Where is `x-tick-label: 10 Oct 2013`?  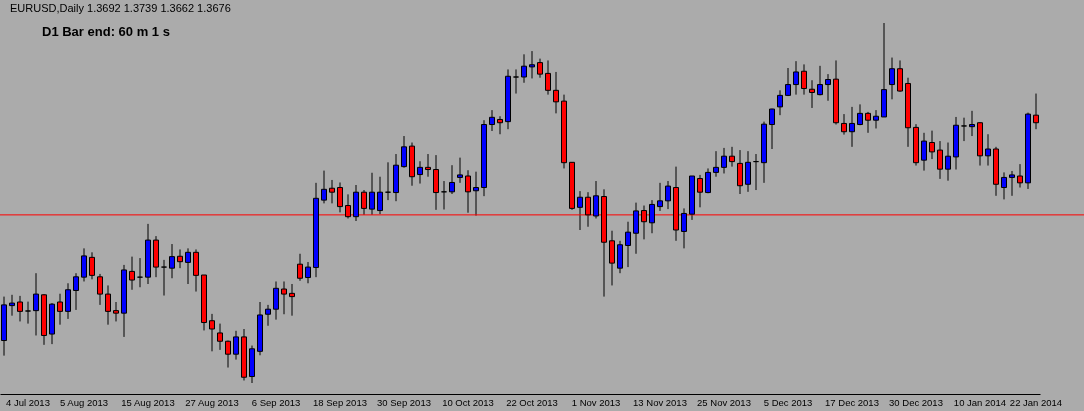 x-tick-label: 10 Oct 2013 is located at coordinates (468, 402).